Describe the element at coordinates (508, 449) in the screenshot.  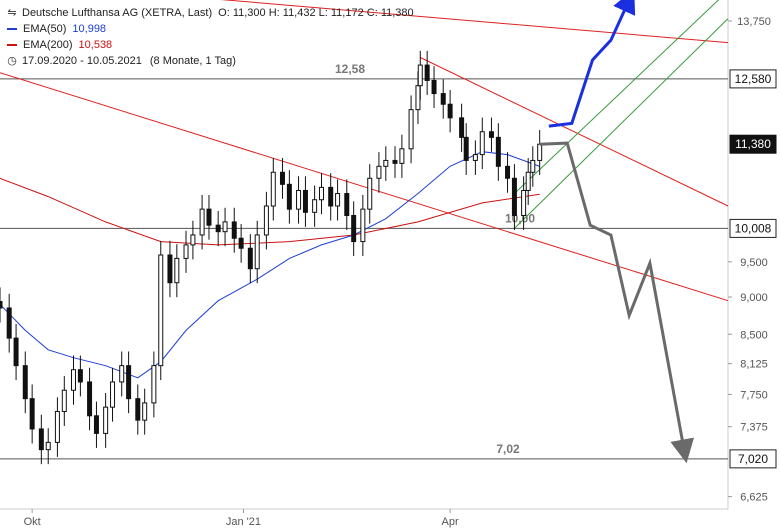
I see `level-label: 7,02` at that location.